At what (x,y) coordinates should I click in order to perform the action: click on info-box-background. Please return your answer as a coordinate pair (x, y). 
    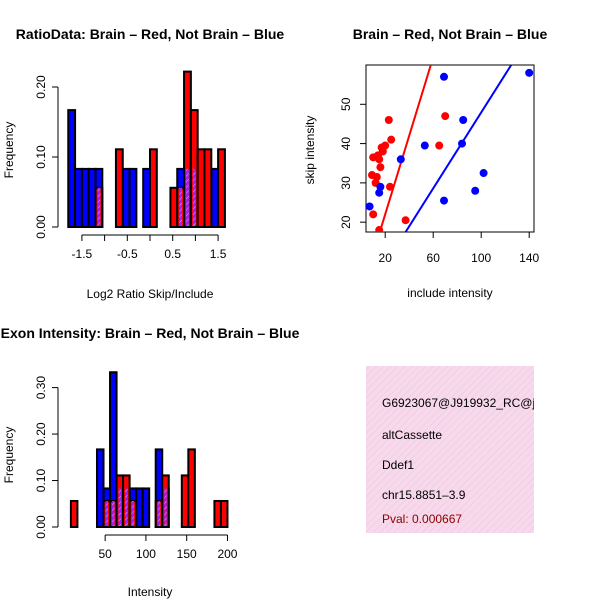
    Looking at the image, I should click on (450, 449).